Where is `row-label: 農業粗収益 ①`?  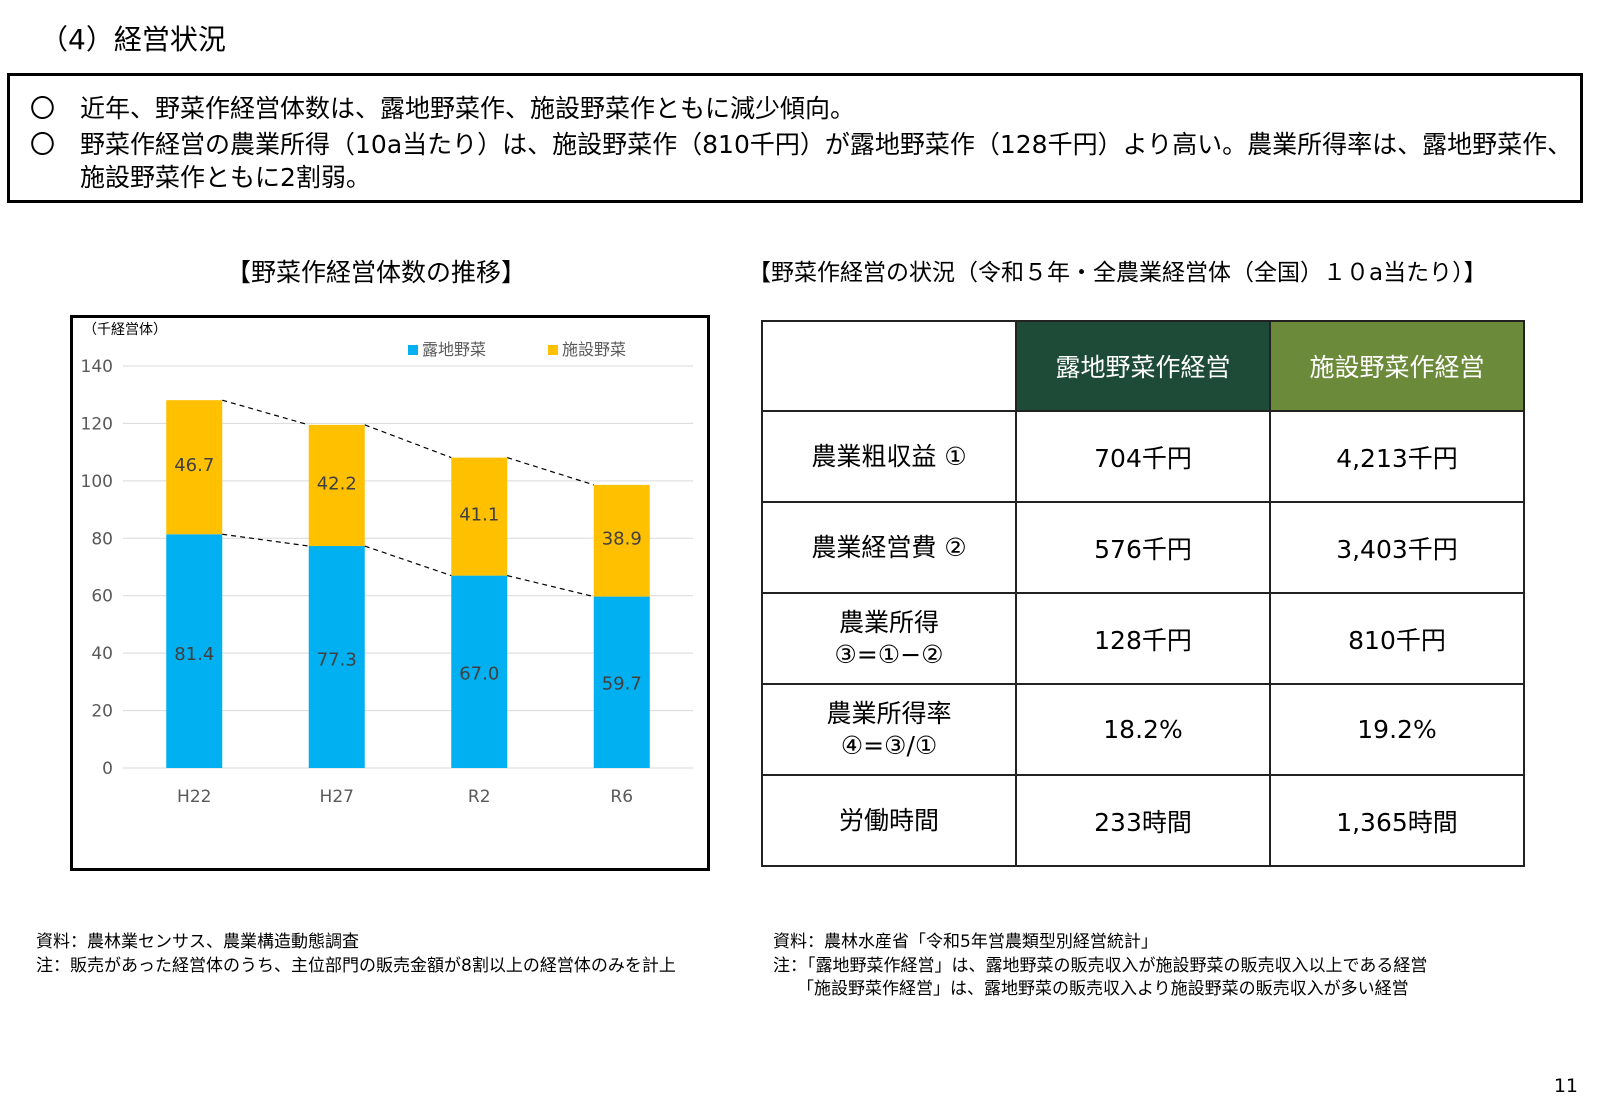
row-label: 農業粗収益 ① is located at coordinates (889, 456).